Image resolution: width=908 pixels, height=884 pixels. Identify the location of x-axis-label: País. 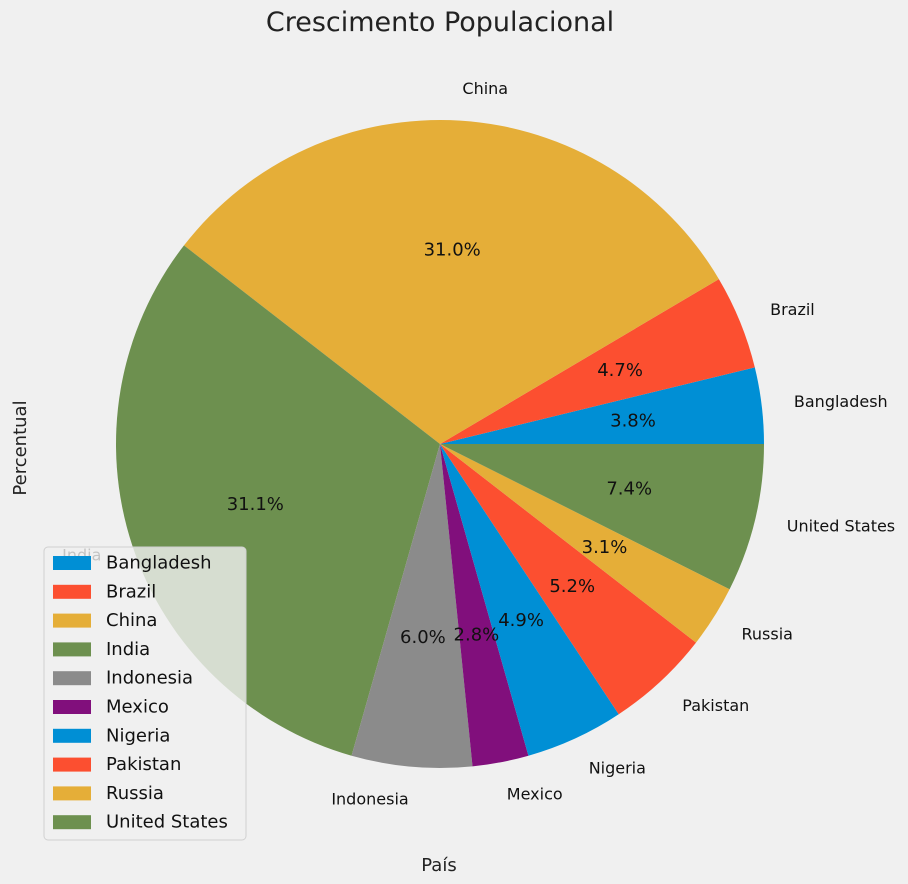
(438, 865).